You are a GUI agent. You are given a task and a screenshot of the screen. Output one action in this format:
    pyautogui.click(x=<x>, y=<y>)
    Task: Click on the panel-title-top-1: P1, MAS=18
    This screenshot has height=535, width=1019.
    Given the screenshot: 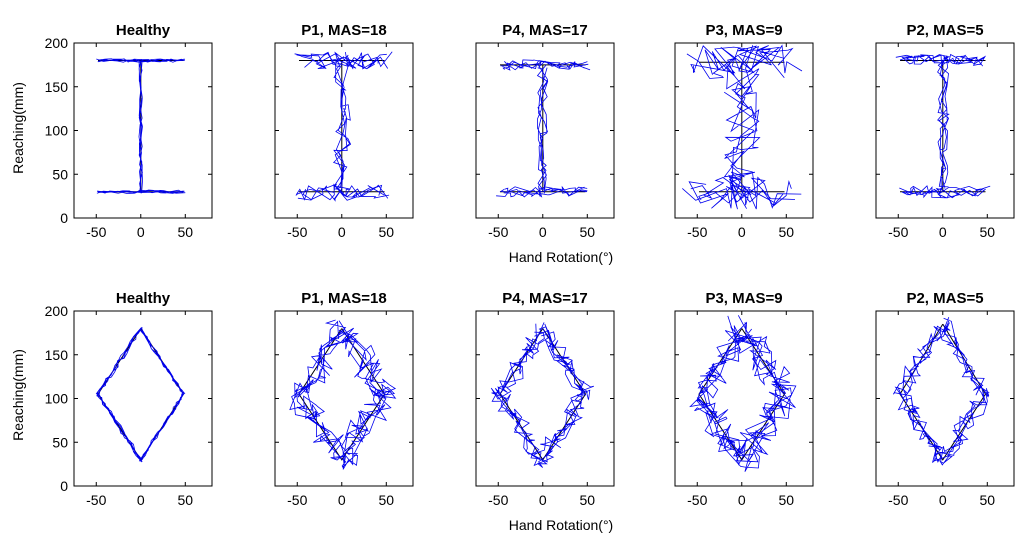 What is the action you would take?
    pyautogui.click(x=343, y=30)
    